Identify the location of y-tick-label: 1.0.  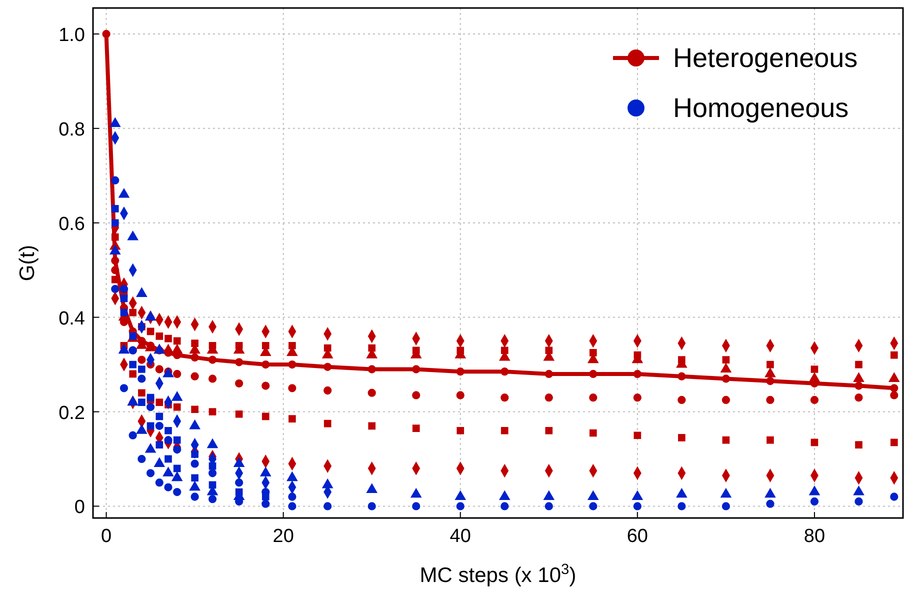
(71, 35).